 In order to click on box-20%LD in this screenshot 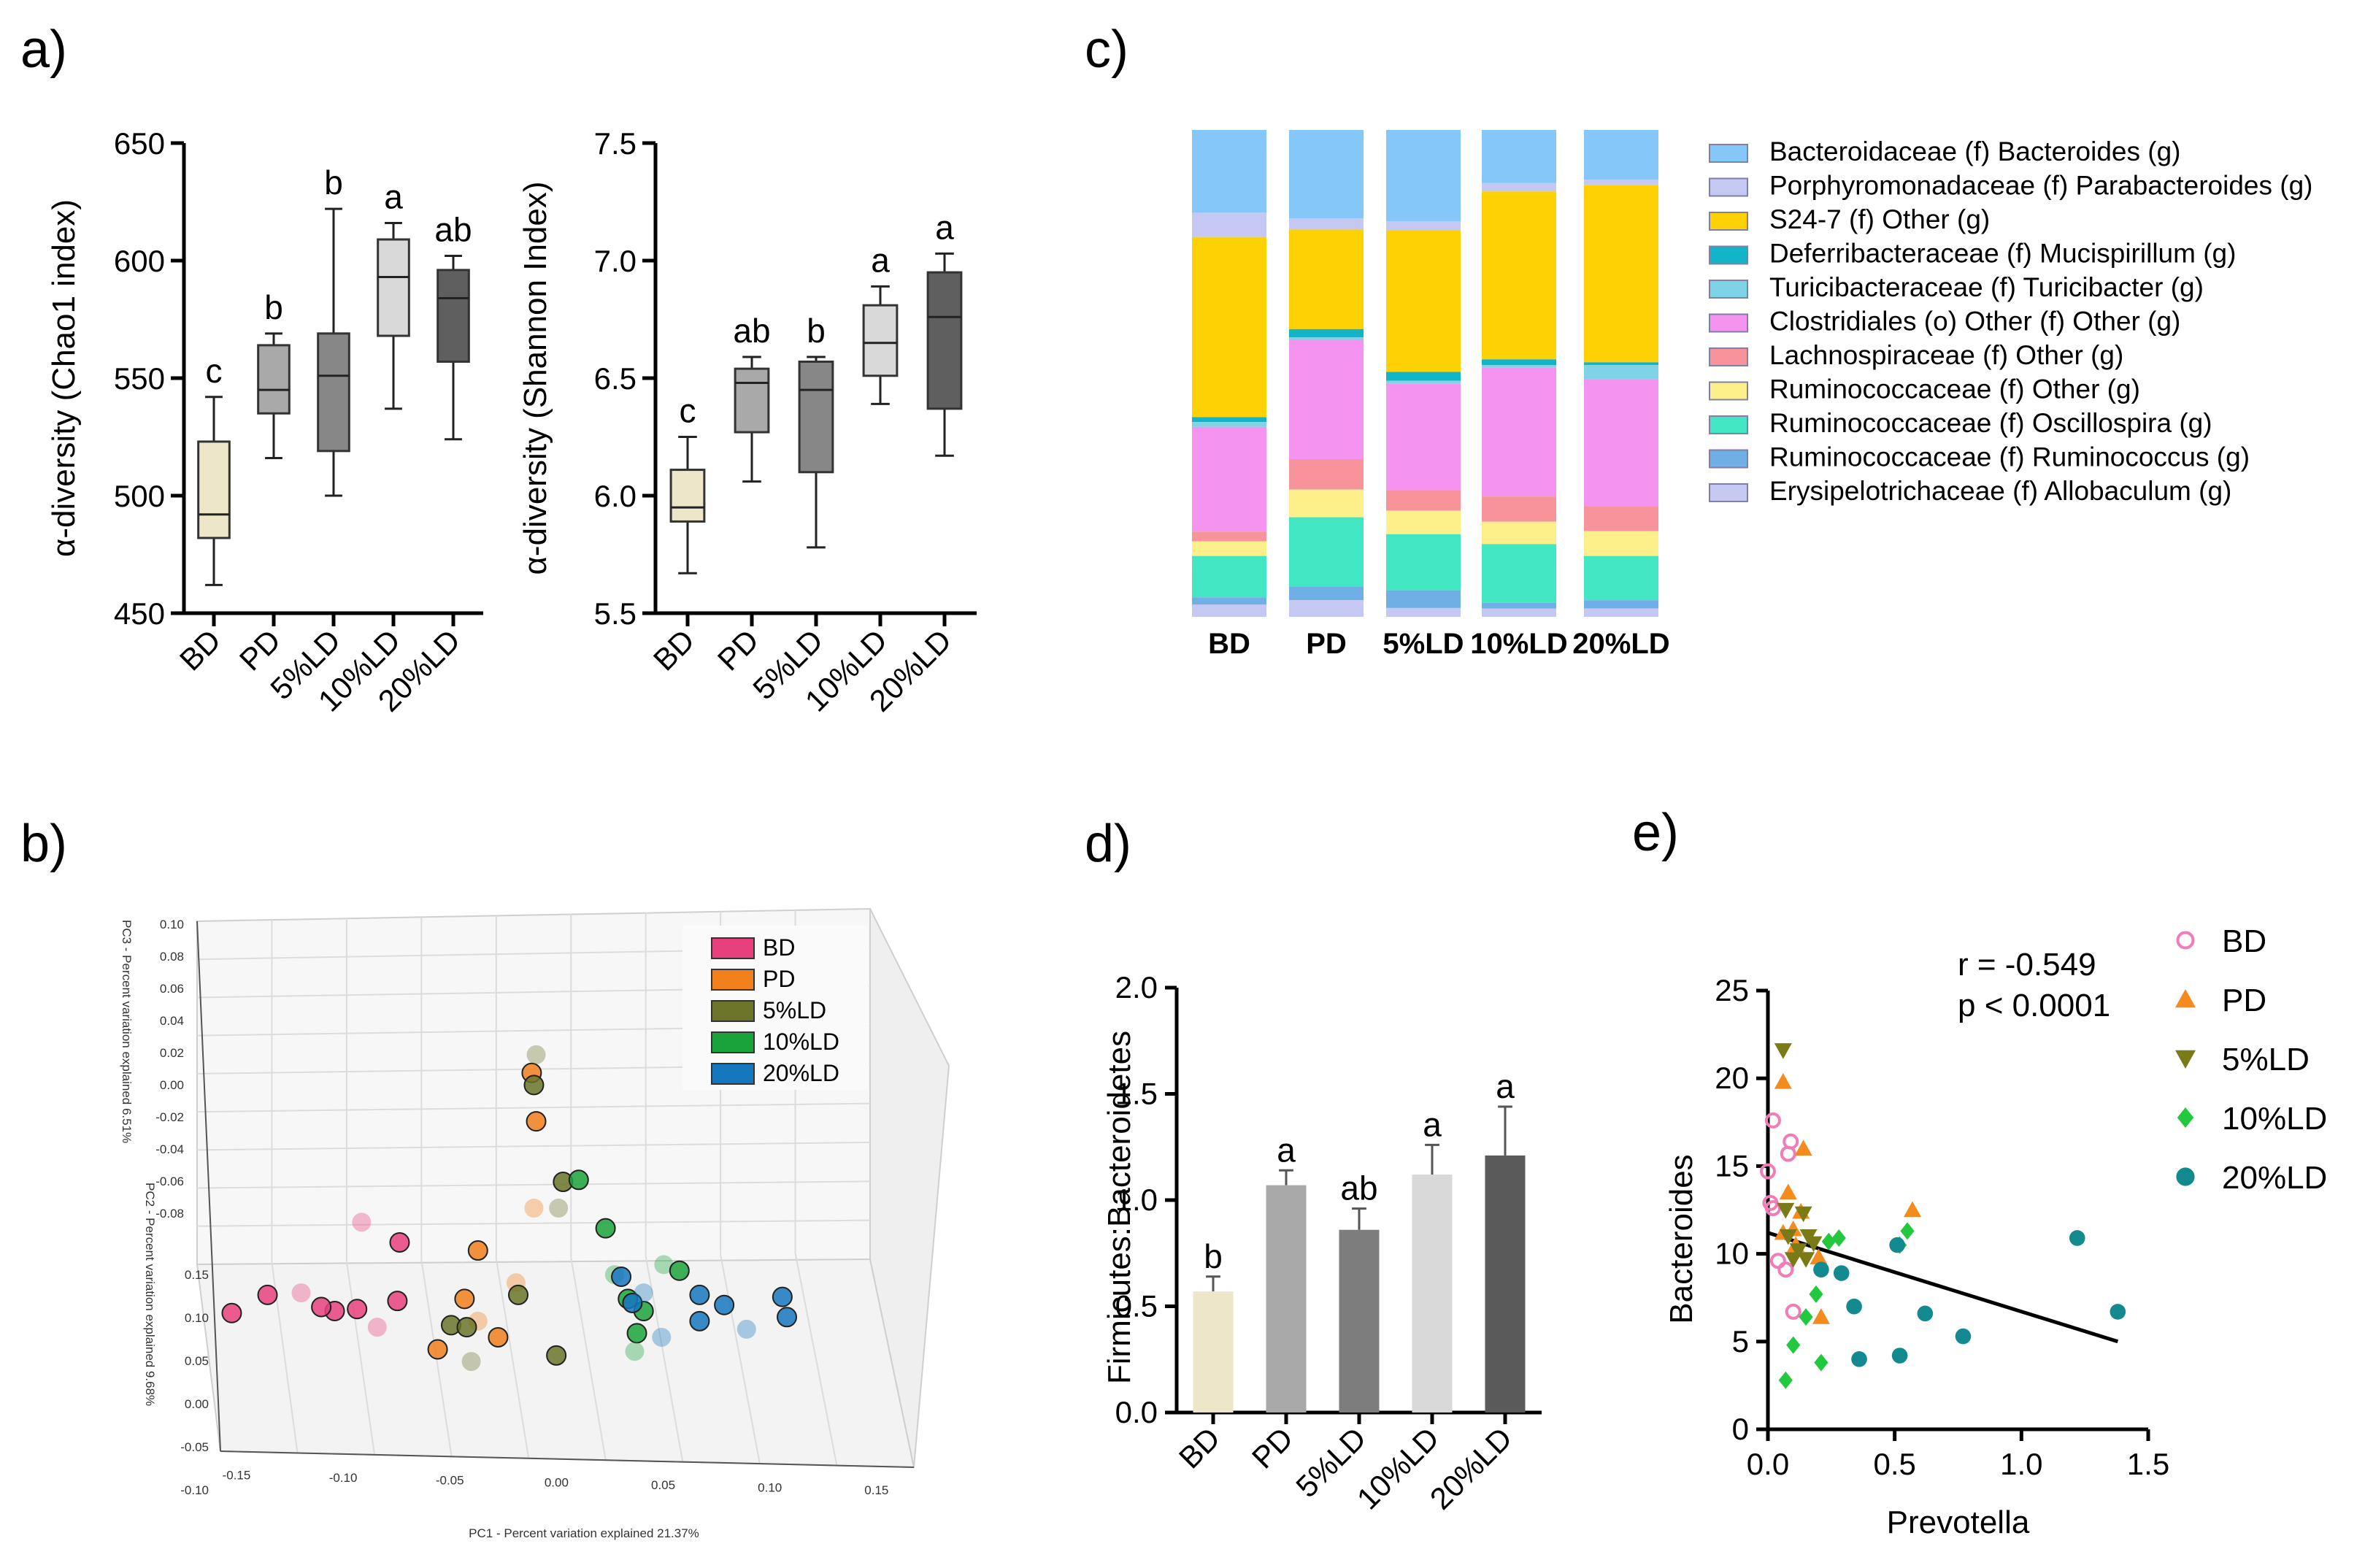, I will do `click(453, 316)`.